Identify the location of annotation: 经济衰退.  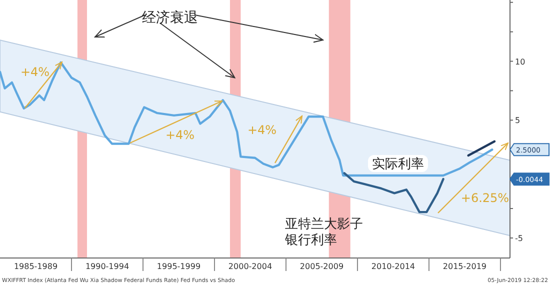
(170, 18).